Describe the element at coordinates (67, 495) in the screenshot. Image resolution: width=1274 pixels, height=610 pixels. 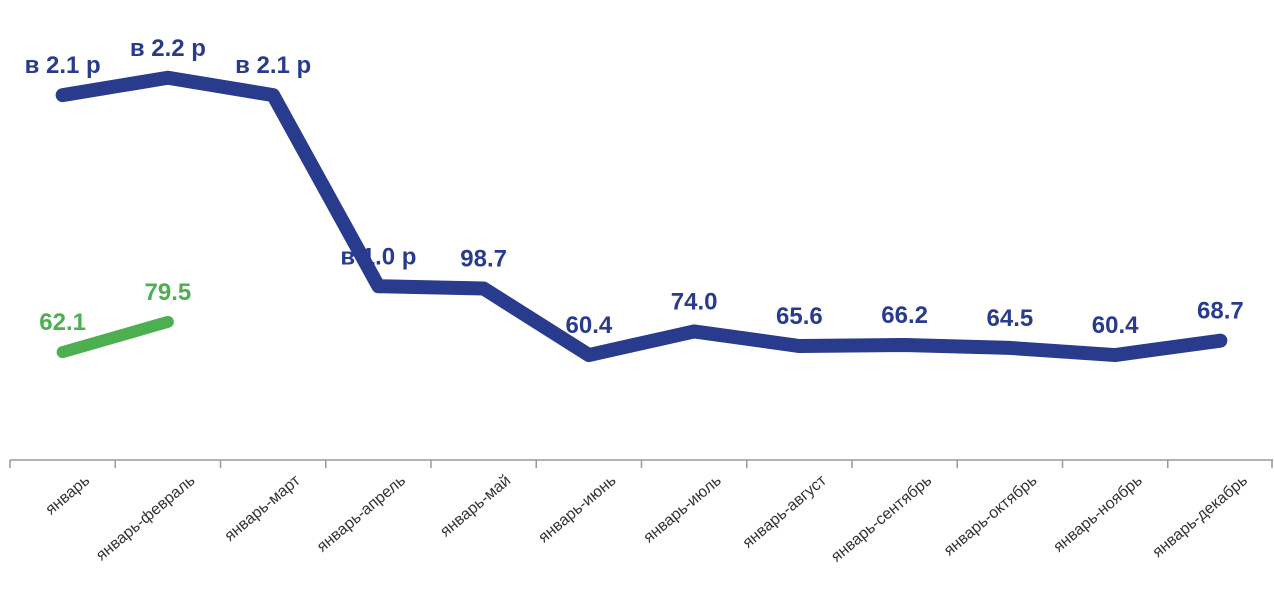
I see `x-tick-label: январь` at that location.